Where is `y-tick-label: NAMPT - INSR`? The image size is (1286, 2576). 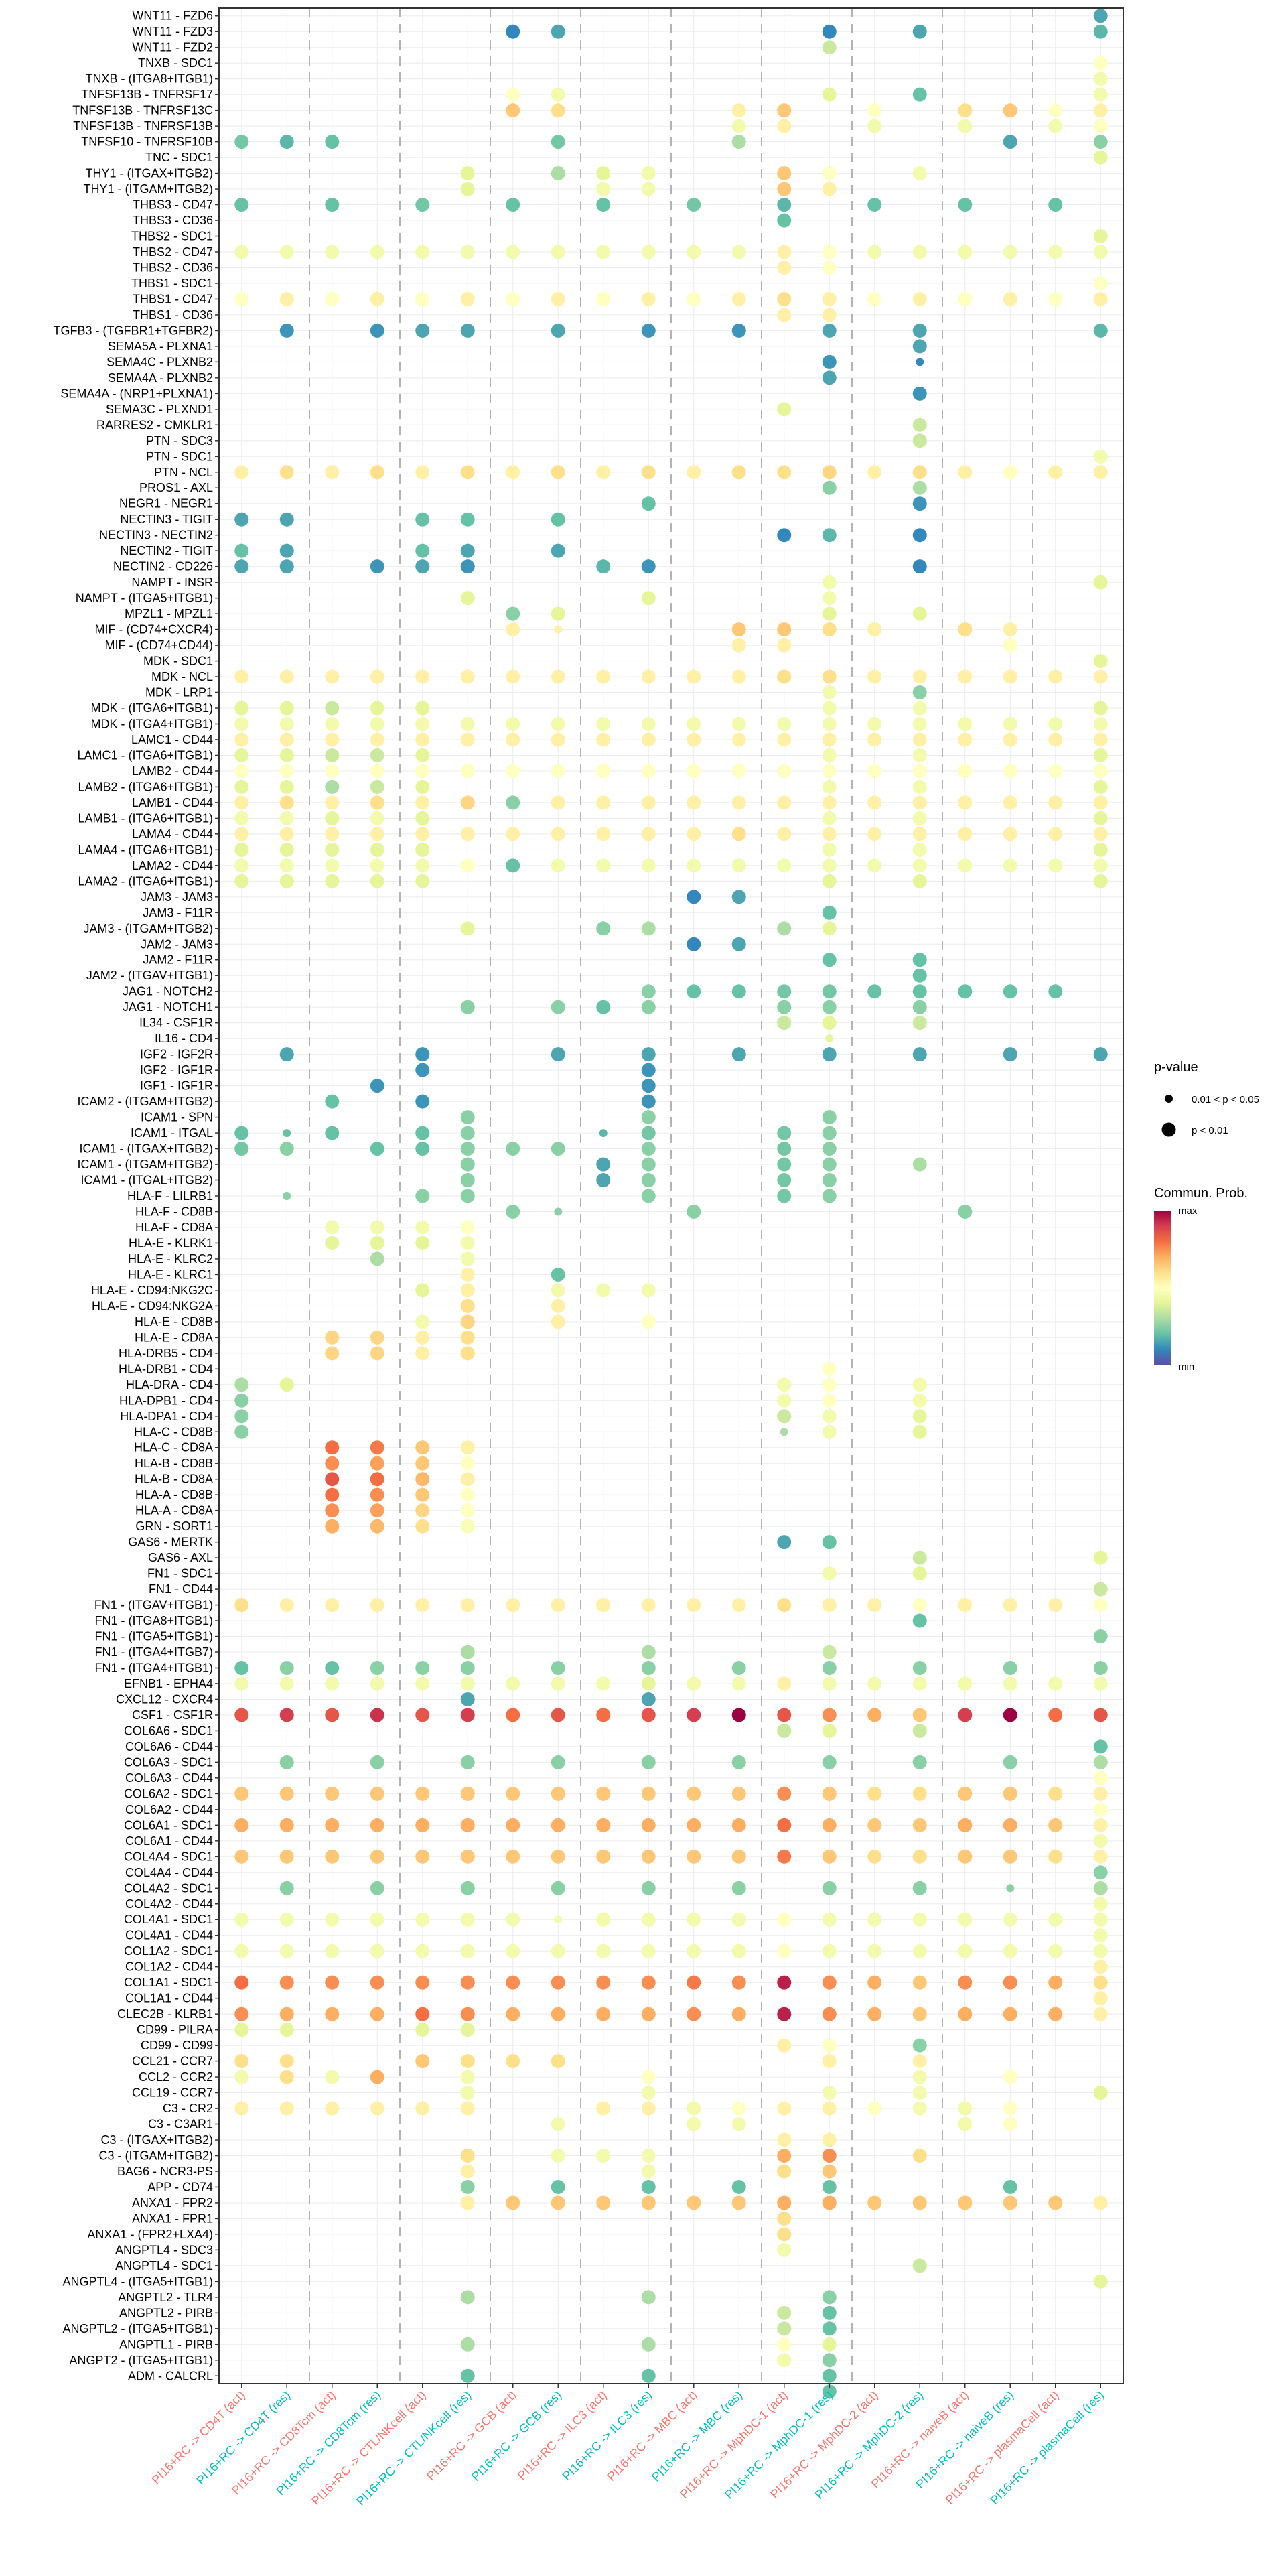
y-tick-label: NAMPT - INSR is located at coordinates (172, 582).